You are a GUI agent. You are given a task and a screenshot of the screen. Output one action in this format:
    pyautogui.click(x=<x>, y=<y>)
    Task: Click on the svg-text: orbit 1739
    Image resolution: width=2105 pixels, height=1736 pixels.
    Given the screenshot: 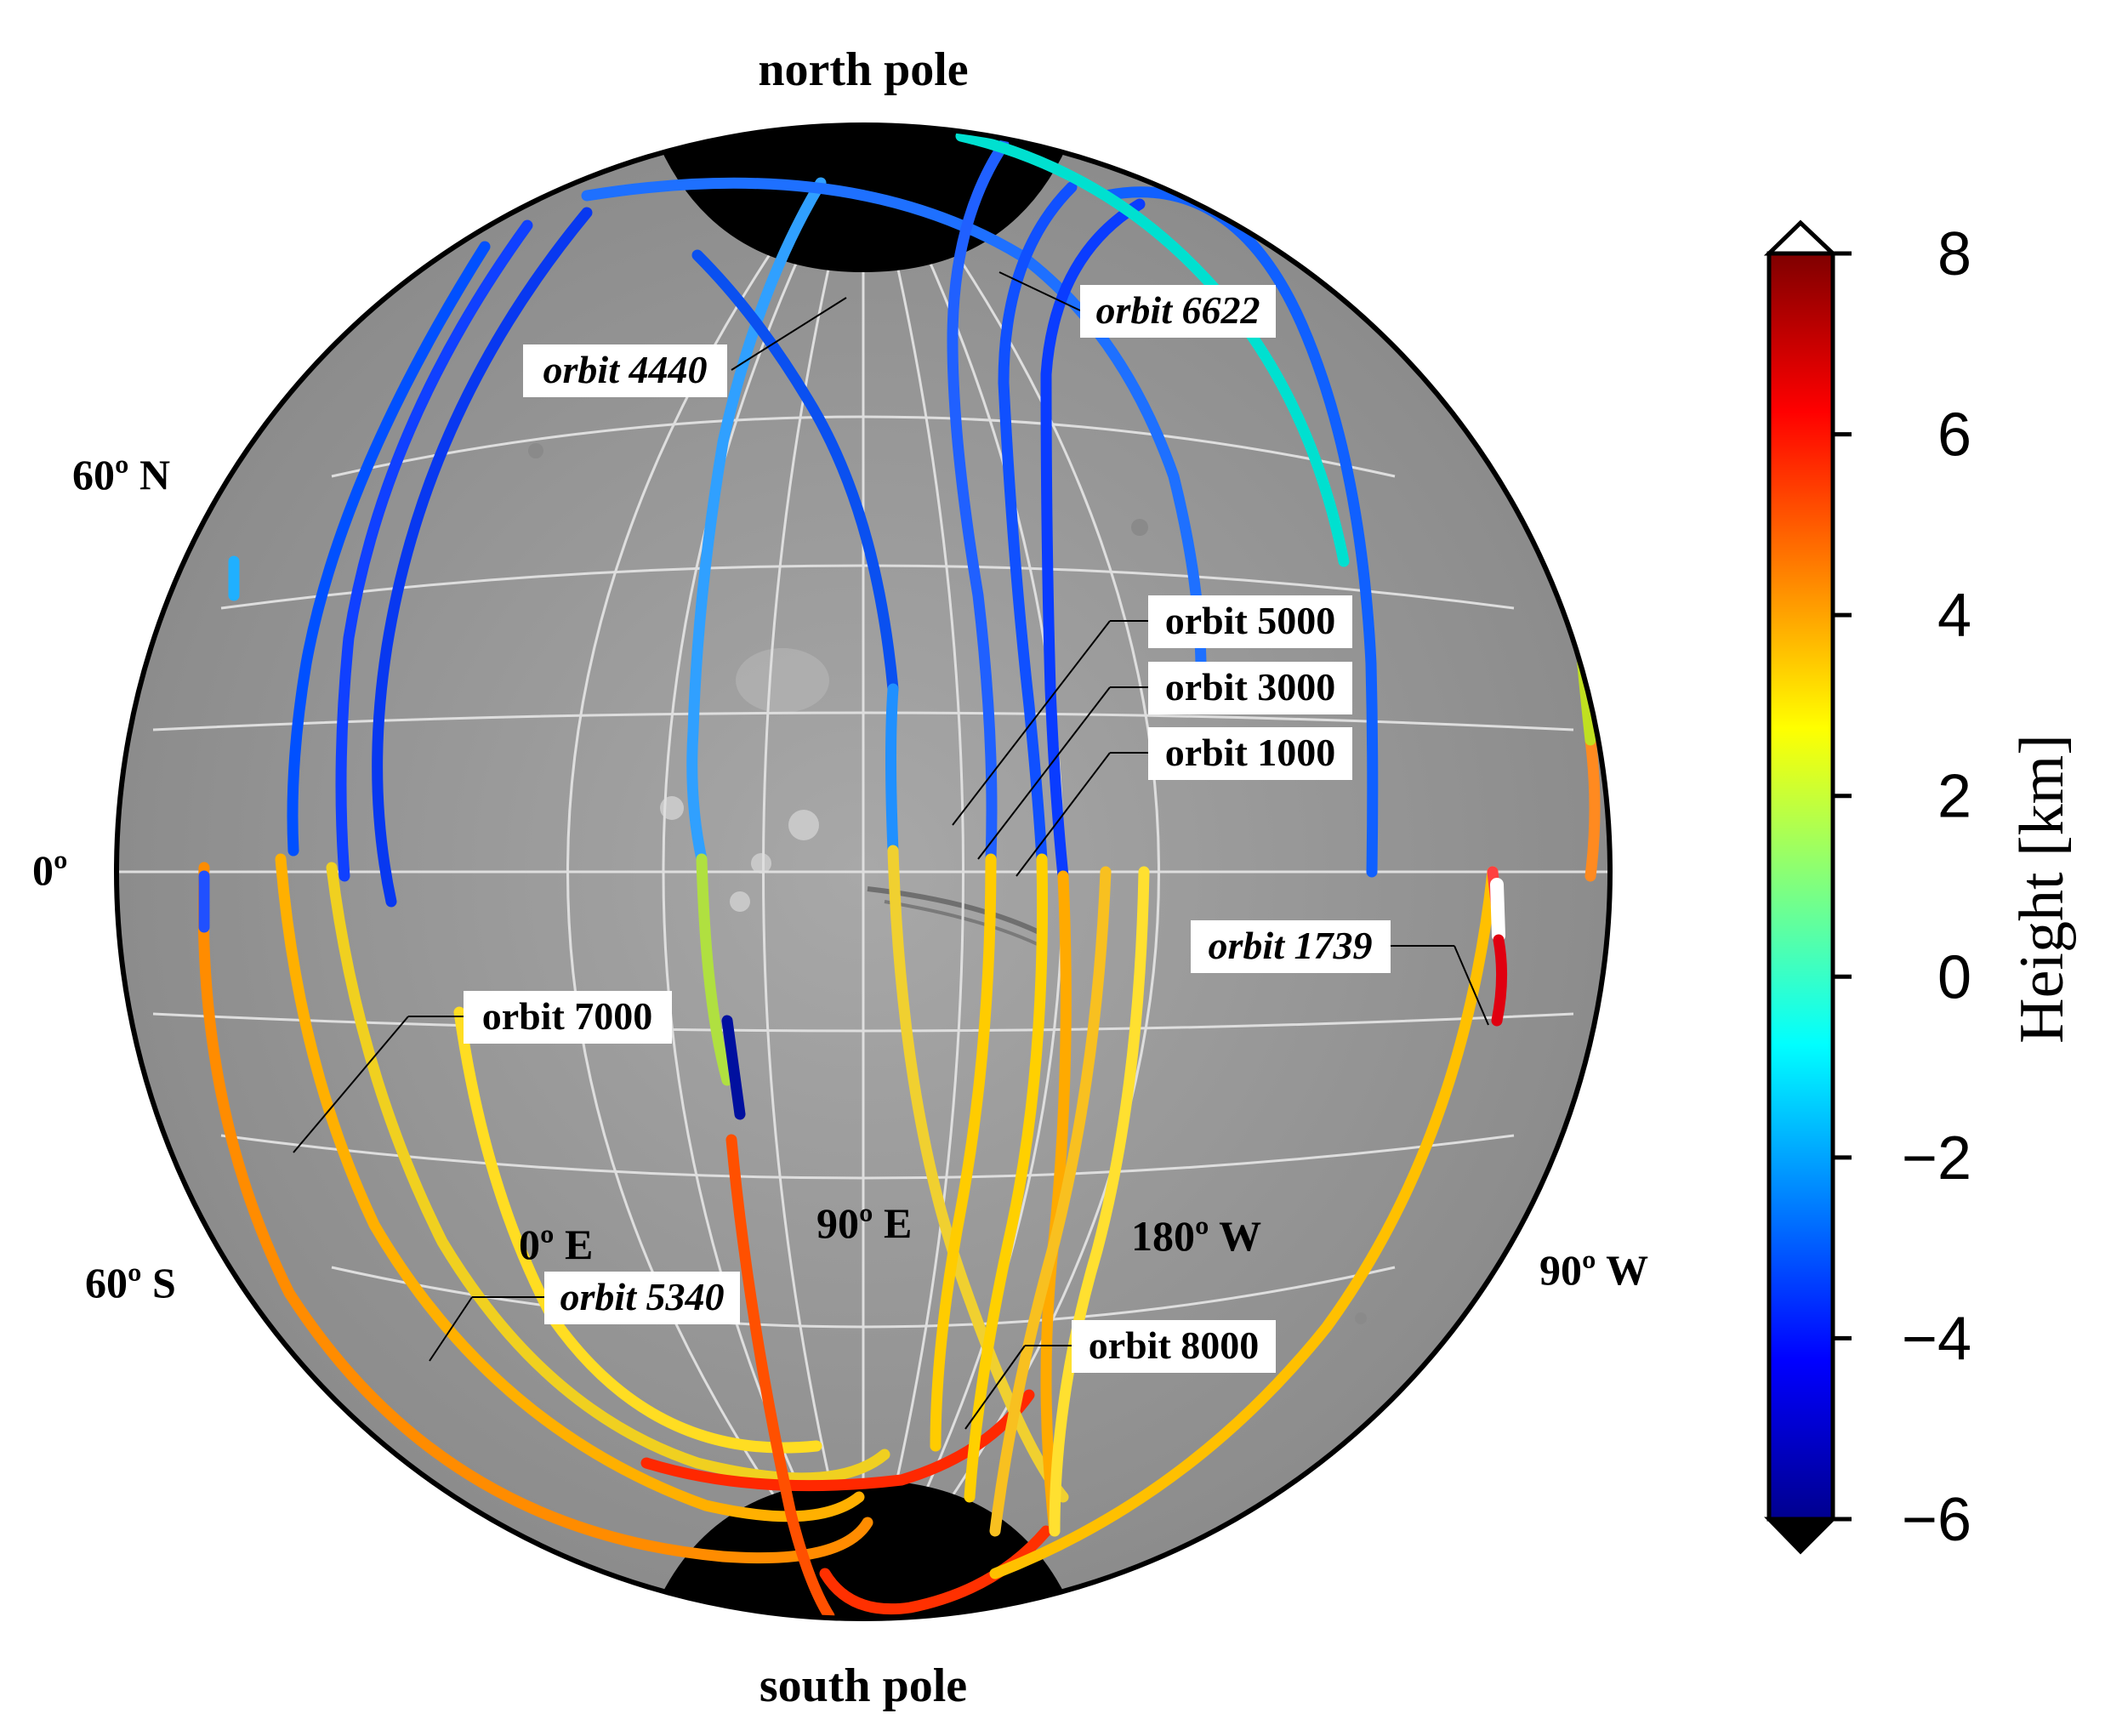 What is the action you would take?
    pyautogui.click(x=1291, y=945)
    